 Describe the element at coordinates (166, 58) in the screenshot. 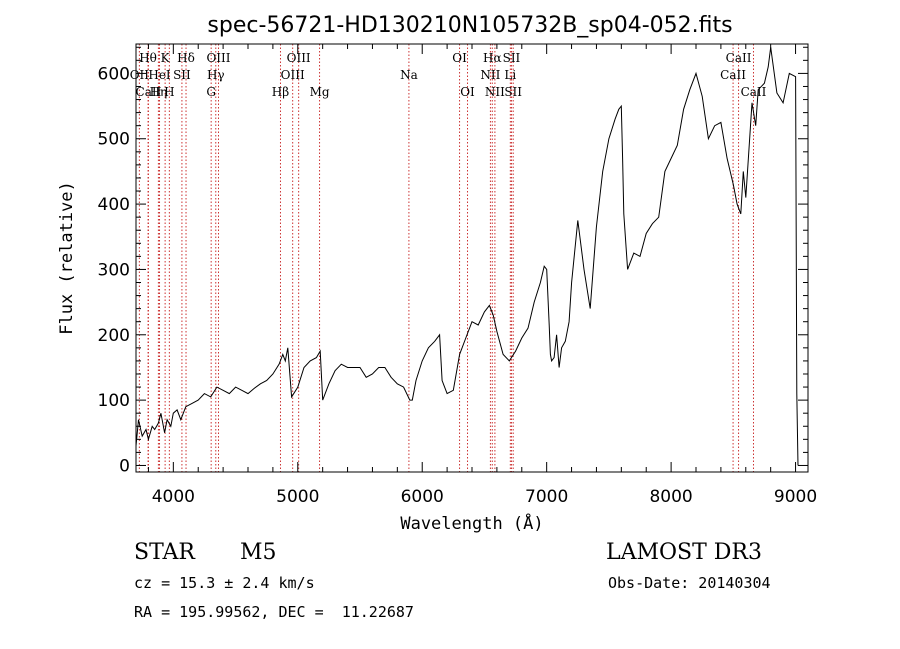

I see `line-label: K` at that location.